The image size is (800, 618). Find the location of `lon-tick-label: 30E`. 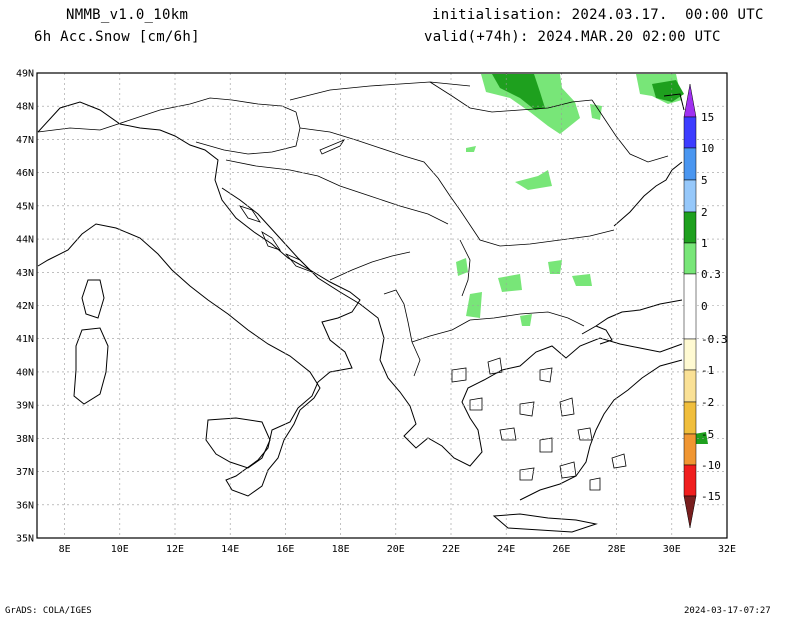

lon-tick-label: 30E is located at coordinates (672, 549).